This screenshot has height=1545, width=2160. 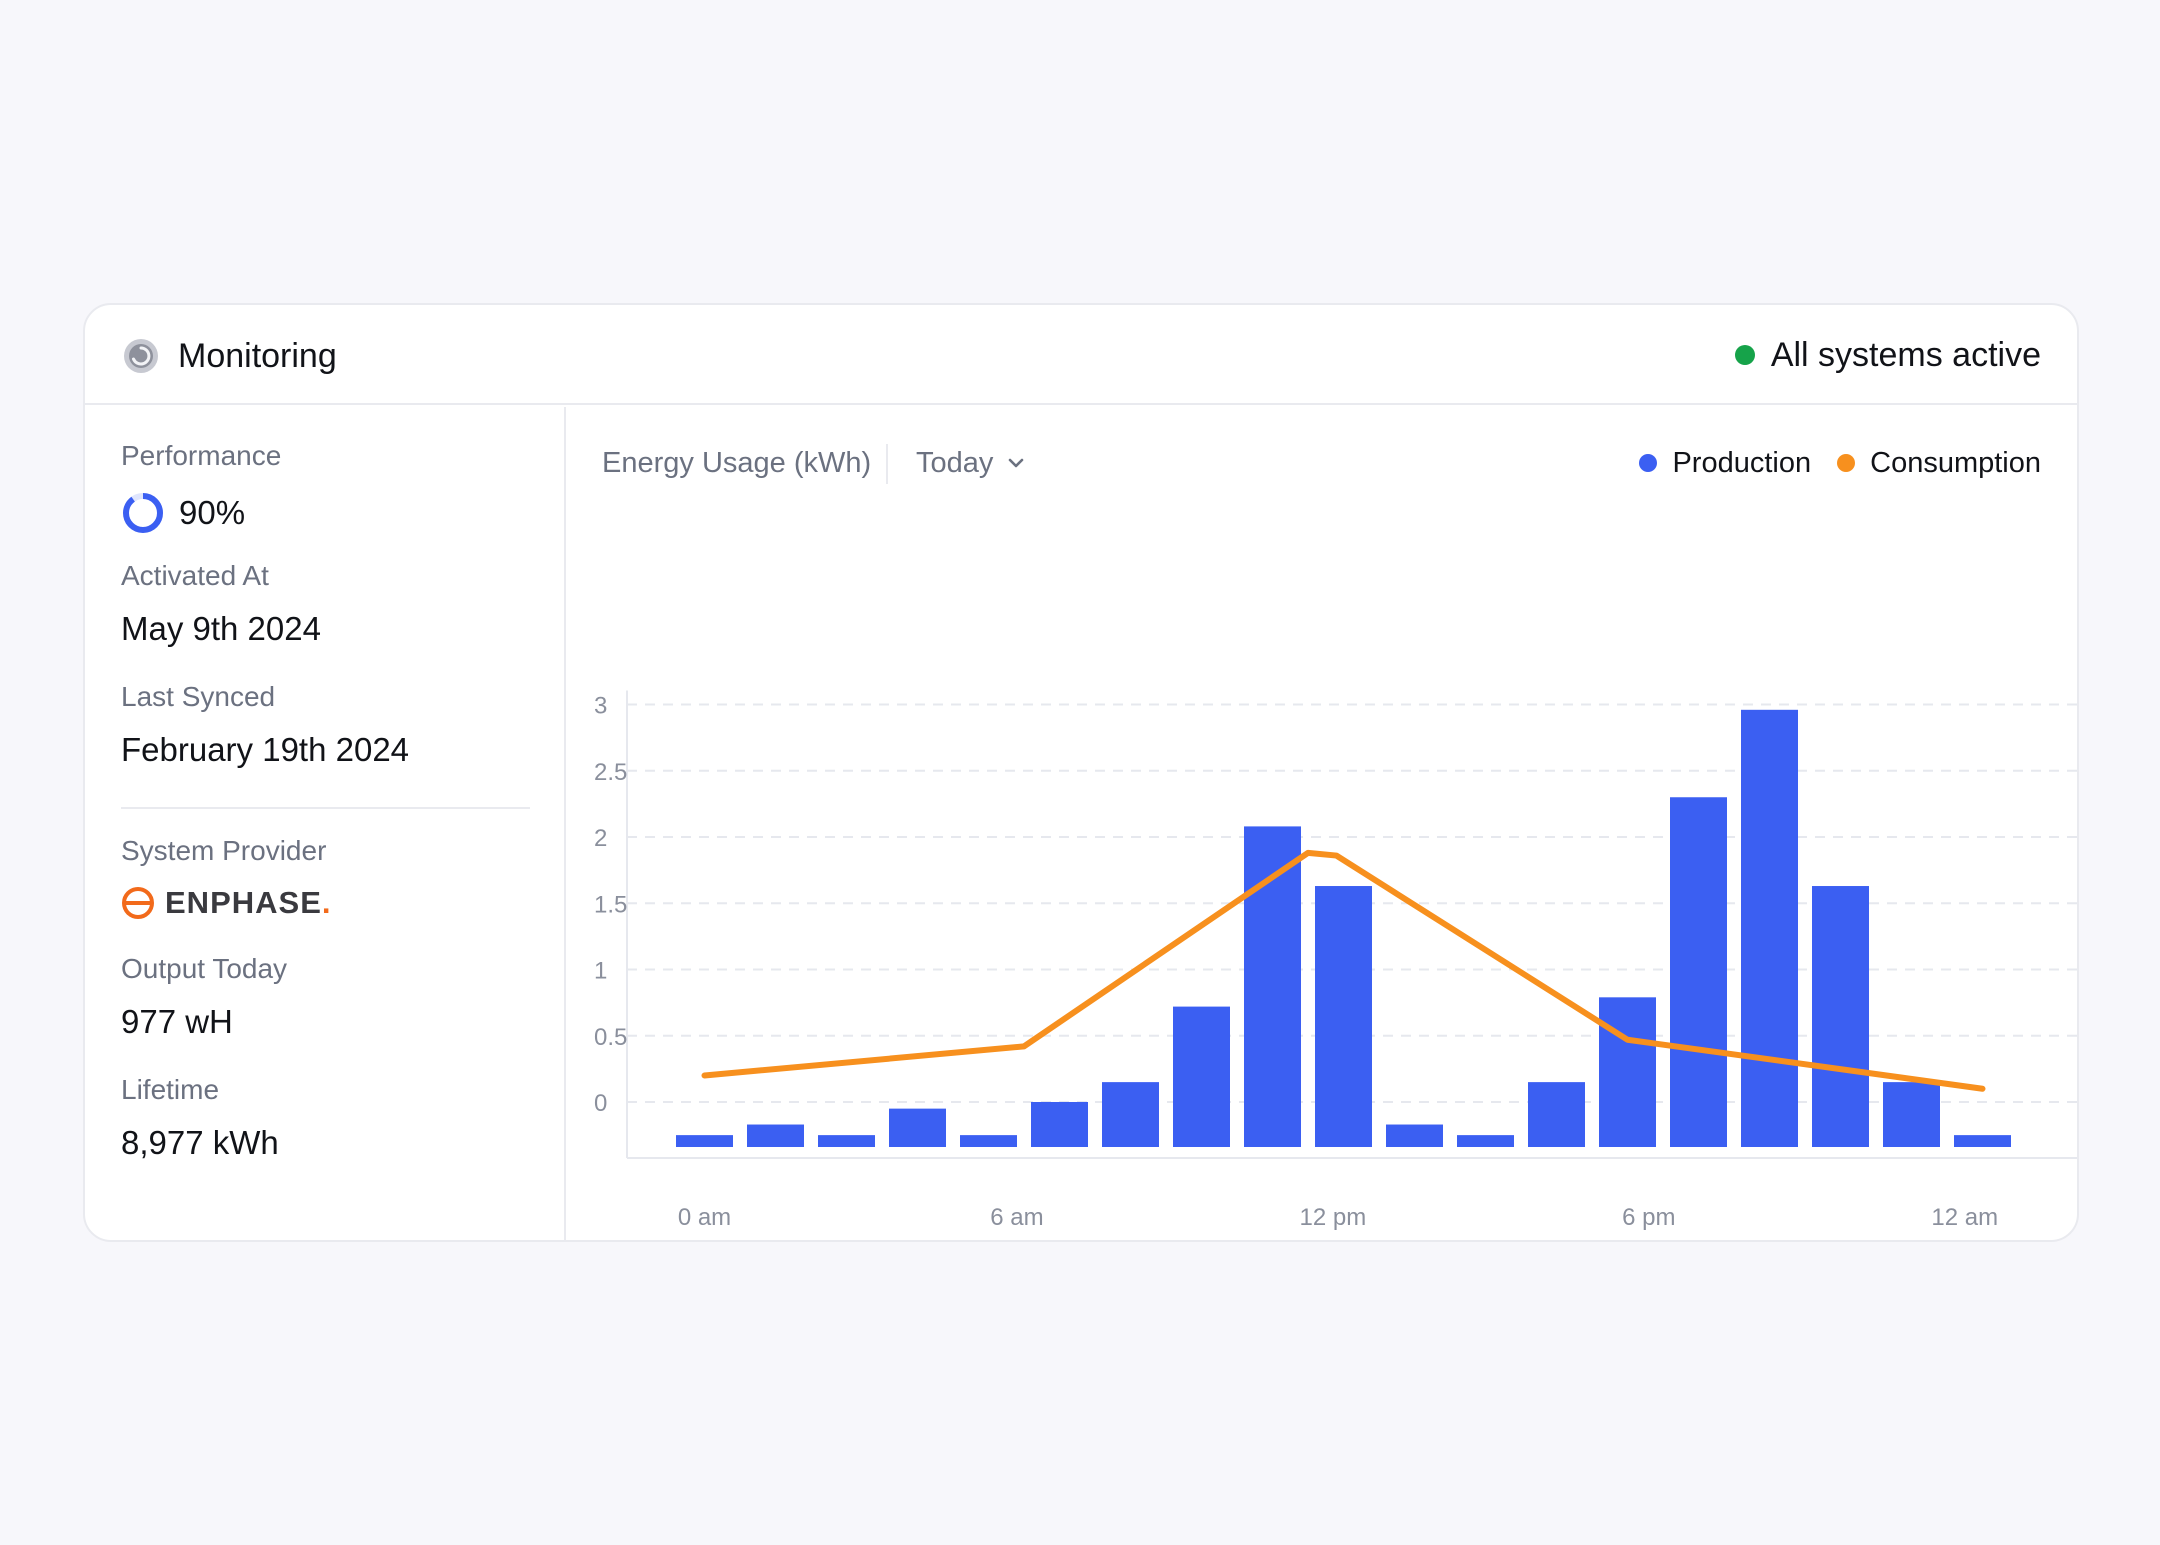 I want to click on performance-ring-icon, so click(x=143, y=513).